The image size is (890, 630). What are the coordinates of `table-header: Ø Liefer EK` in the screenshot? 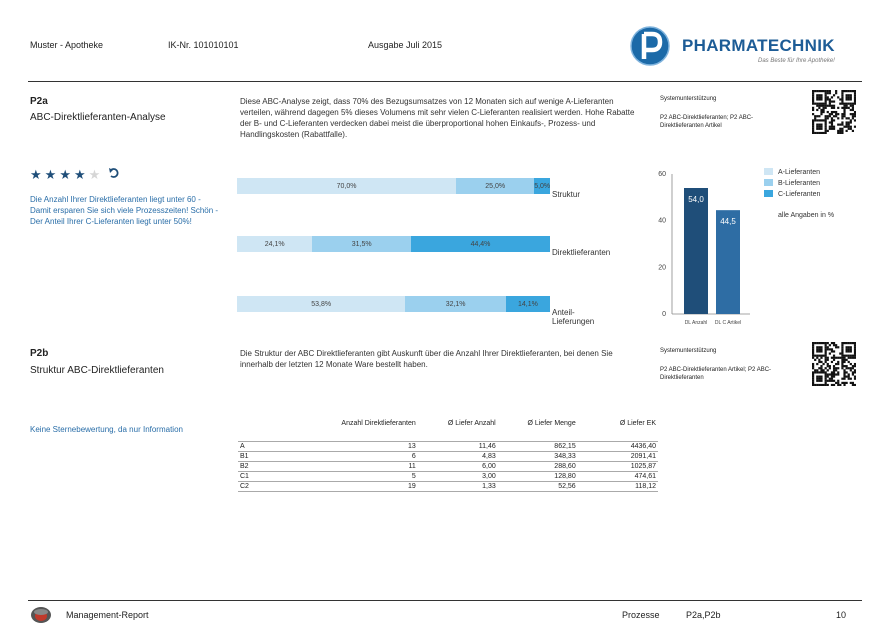 It's located at (637, 423).